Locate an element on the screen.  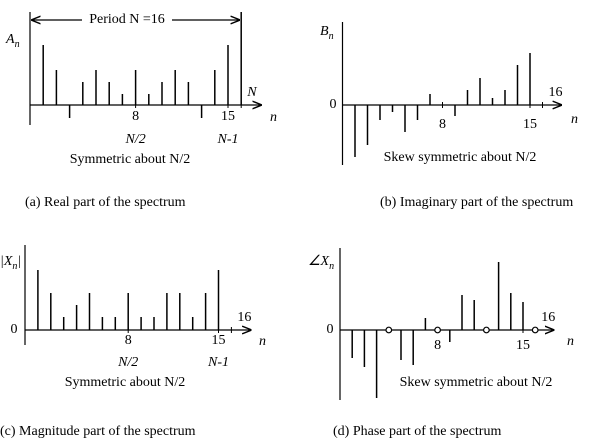
period-label: Period N =16 is located at coordinates (127, 19).